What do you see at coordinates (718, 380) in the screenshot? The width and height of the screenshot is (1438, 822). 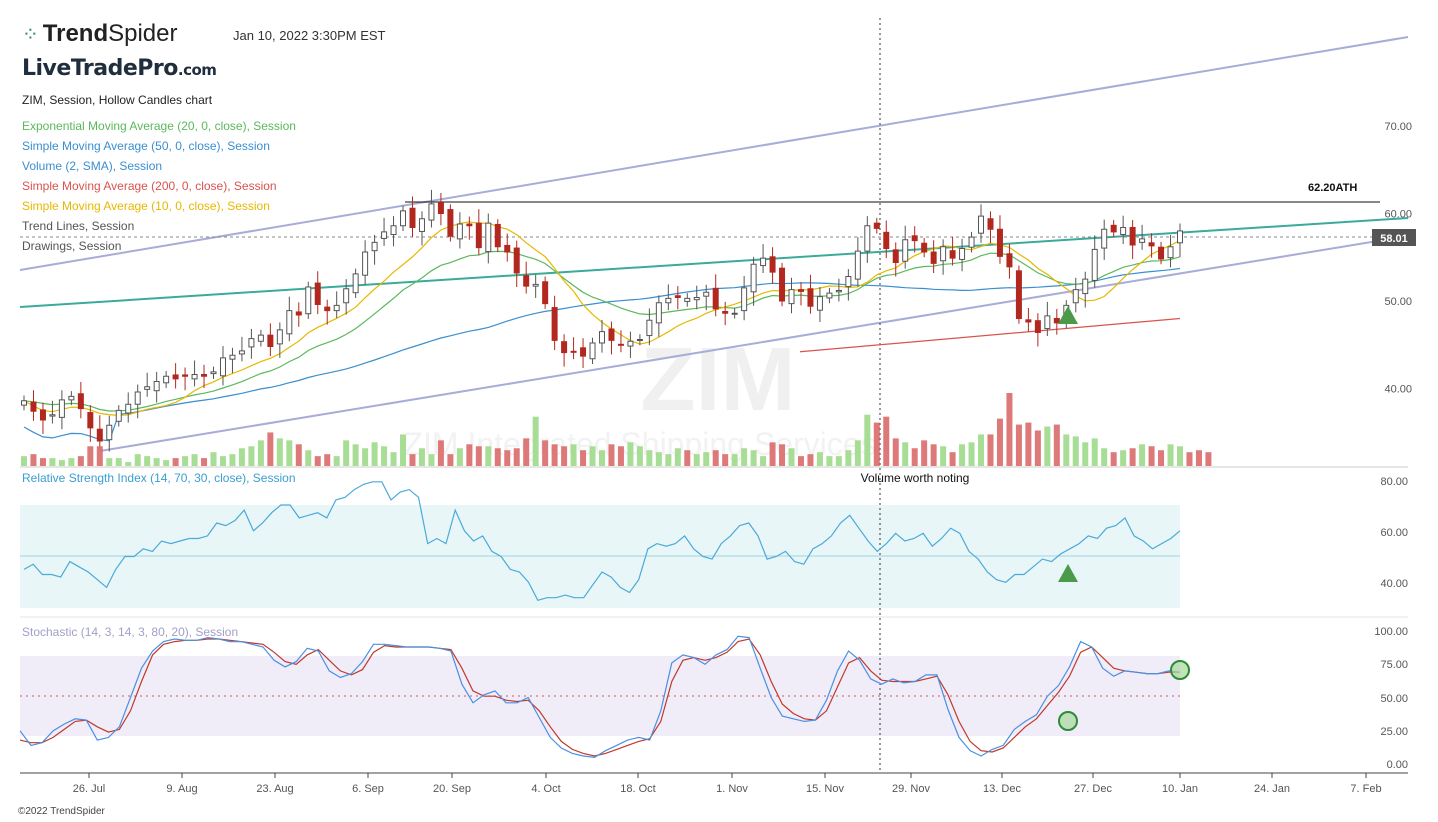 I see `symbol-watermark: ZIM` at bounding box center [718, 380].